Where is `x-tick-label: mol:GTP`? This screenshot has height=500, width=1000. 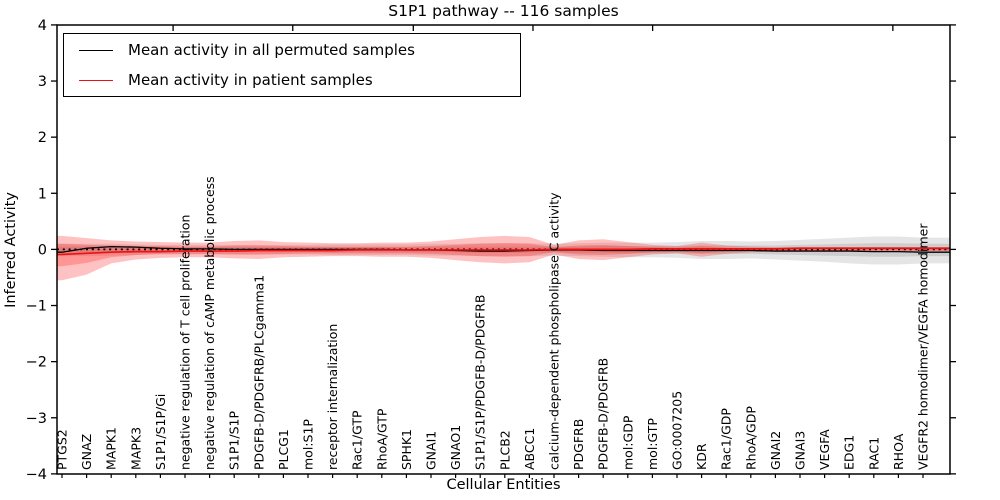 x-tick-label: mol:GTP is located at coordinates (652, 444).